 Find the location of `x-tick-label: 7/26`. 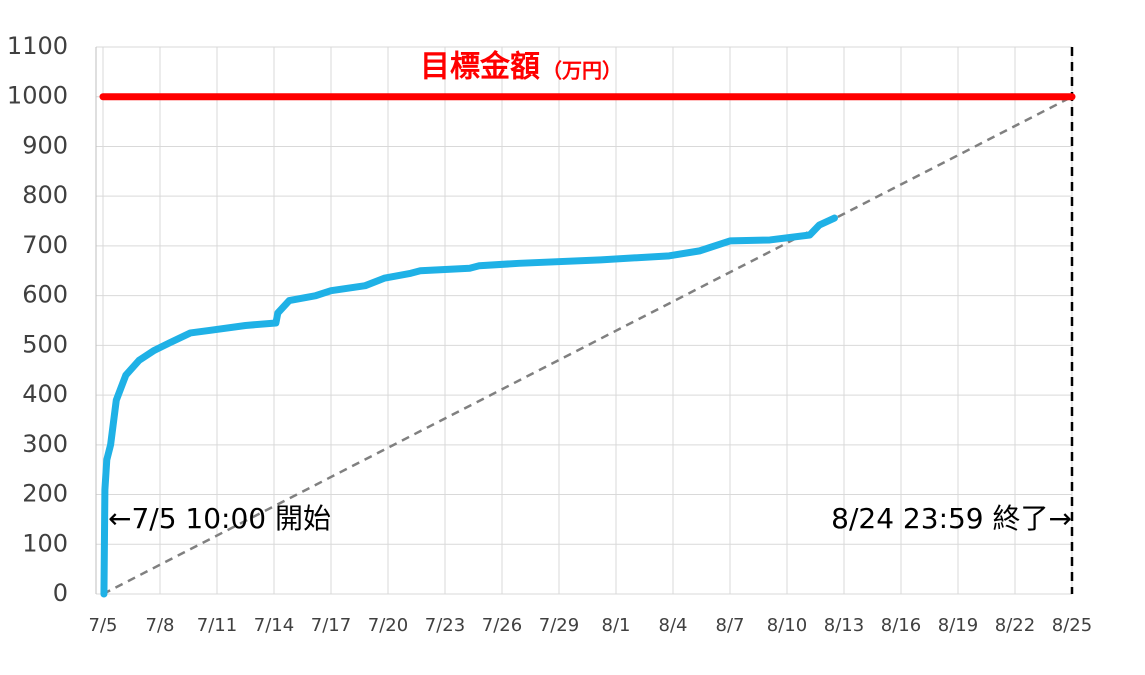

x-tick-label: 7/26 is located at coordinates (502, 625).